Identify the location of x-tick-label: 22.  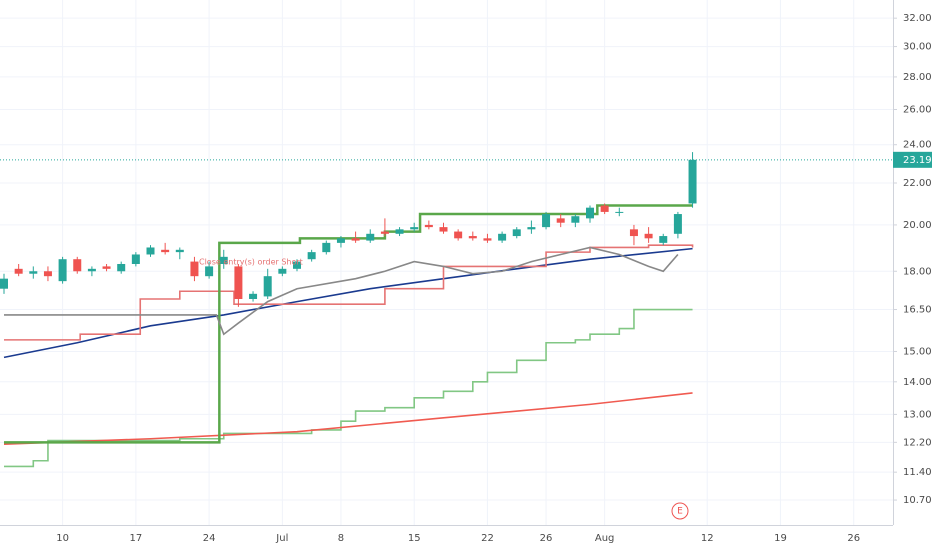
(487, 538).